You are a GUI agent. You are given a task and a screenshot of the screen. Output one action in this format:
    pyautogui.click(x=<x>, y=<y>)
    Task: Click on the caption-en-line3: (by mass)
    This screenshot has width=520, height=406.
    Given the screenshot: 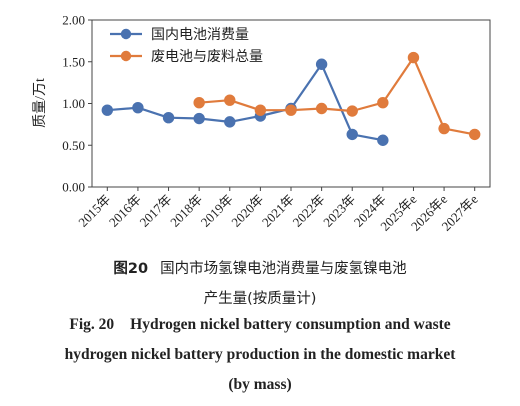 What is the action you would take?
    pyautogui.click(x=260, y=384)
    